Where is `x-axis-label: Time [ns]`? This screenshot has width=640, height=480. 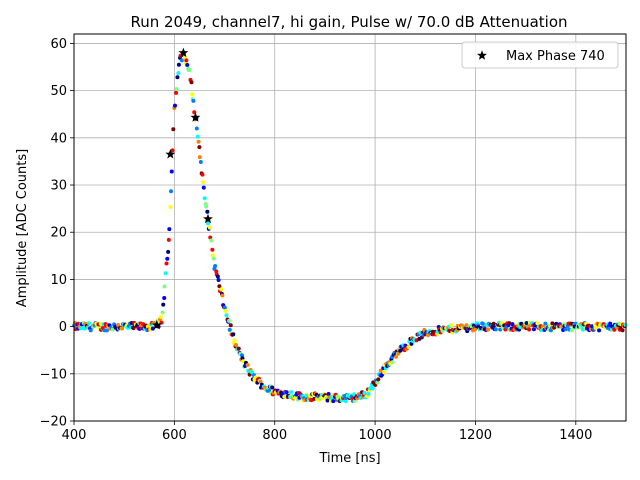
x-axis-label: Time [ns] is located at coordinates (349, 458).